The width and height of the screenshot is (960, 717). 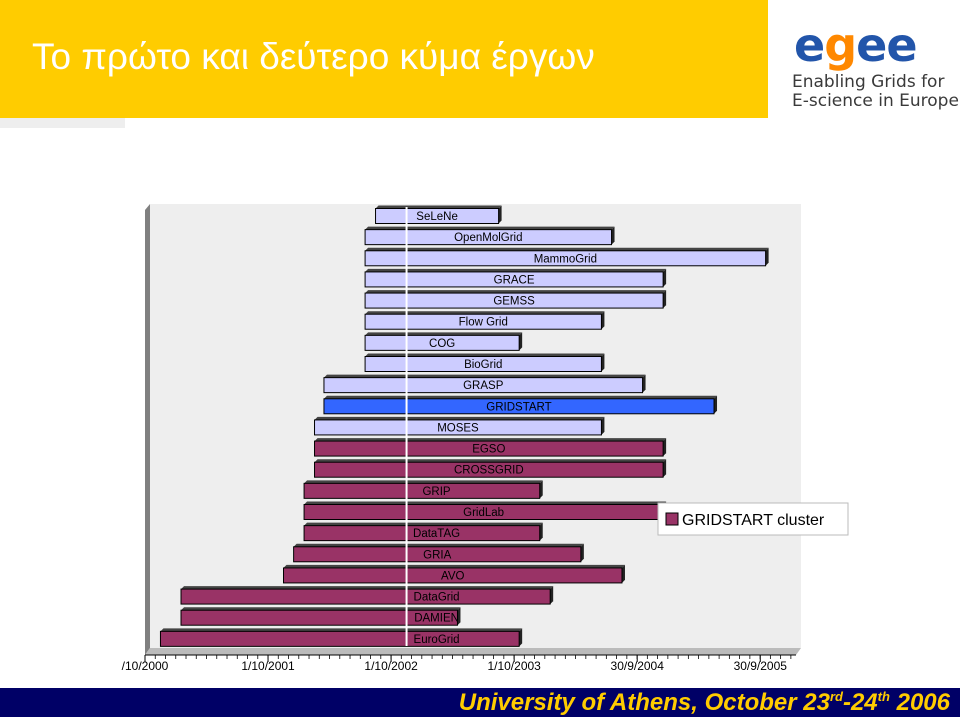 I want to click on bar-eurogrid, so click(x=339, y=638).